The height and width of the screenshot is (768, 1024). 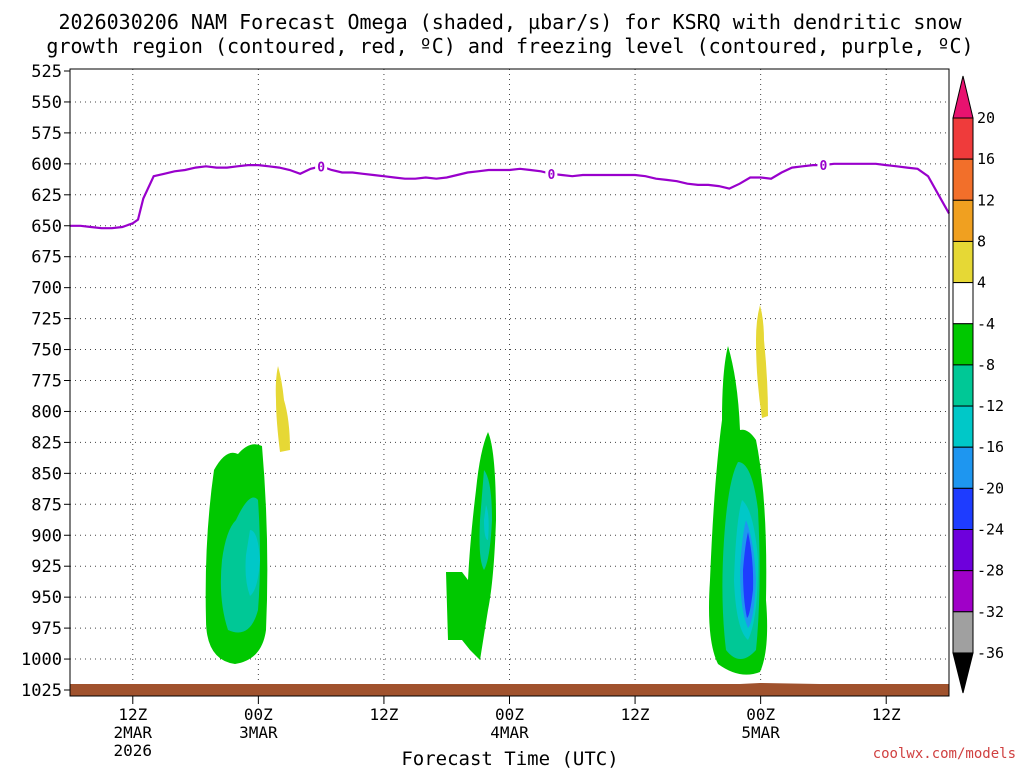 I want to click on y-tick-label: 925, so click(x=46, y=567).